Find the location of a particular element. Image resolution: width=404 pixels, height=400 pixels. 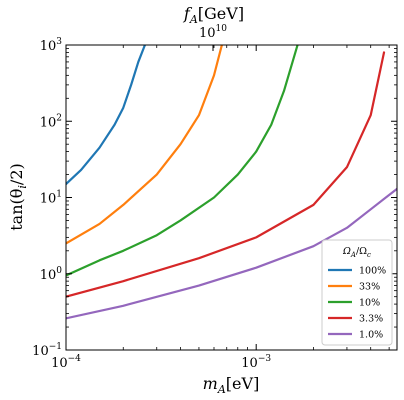

svg-text: mA[eV] is located at coordinates (231, 385).